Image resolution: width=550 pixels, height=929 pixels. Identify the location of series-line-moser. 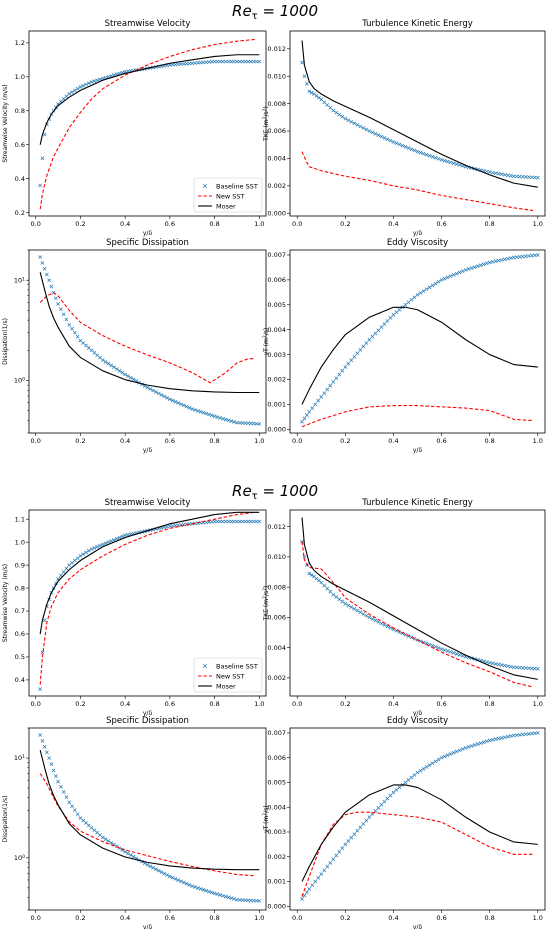
(149, 573).